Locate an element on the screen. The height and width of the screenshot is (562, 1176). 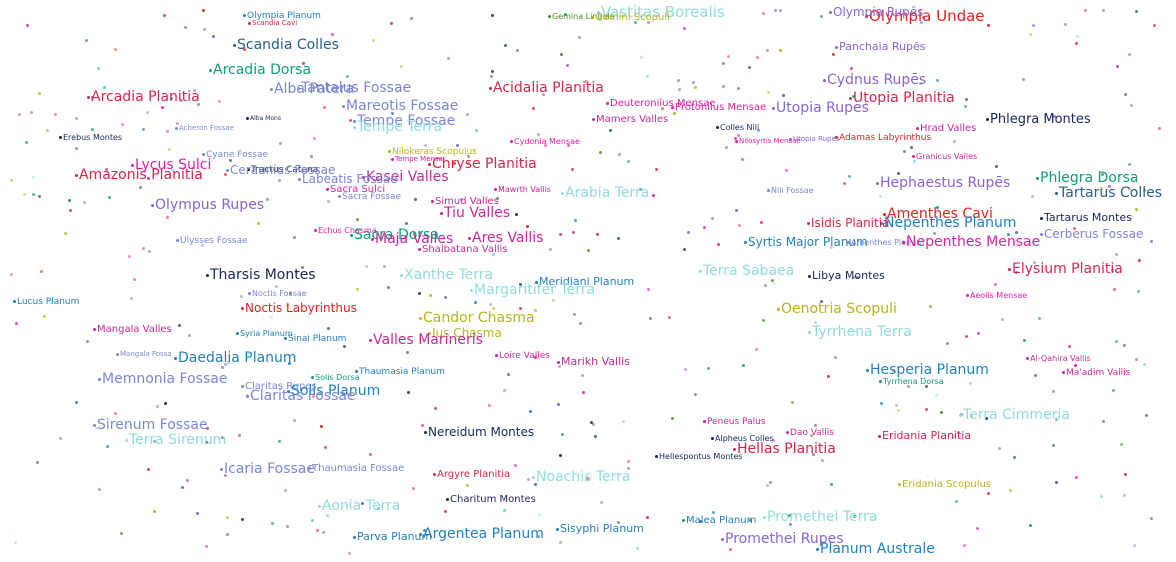
feature-label: Parva Planum is located at coordinates (392, 536).